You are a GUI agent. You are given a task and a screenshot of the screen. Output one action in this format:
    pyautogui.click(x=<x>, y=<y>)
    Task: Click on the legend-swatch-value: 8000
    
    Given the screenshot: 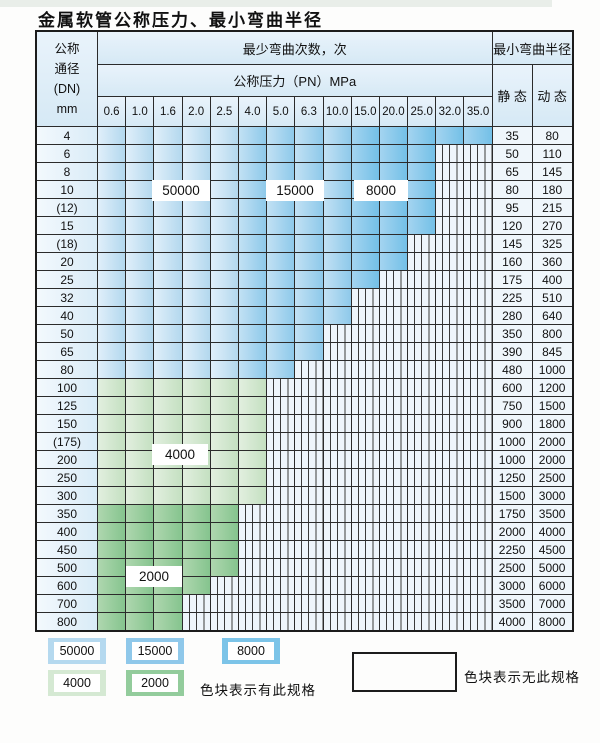 What is the action you would take?
    pyautogui.click(x=251, y=651)
    